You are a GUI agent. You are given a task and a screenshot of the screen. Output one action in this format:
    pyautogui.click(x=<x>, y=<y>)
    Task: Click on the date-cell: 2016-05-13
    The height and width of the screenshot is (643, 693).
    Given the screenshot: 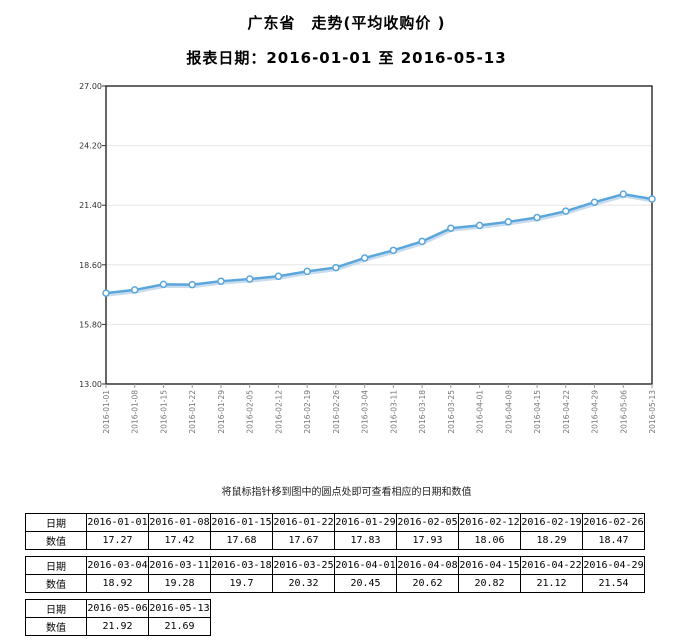 What is the action you would take?
    pyautogui.click(x=179, y=608)
    